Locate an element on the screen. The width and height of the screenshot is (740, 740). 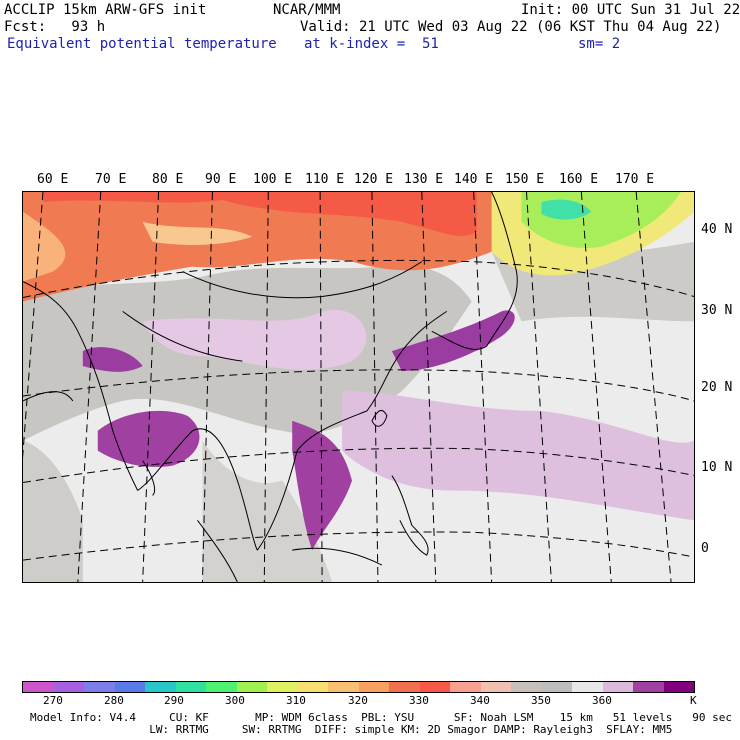
lat-label: 10 N is located at coordinates (717, 467).